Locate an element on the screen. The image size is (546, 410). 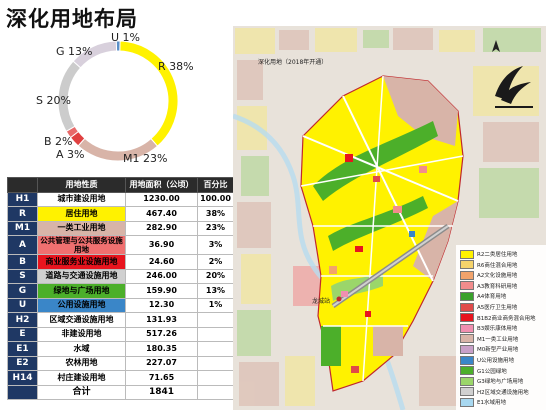
row-percent: 38% is located at coordinates (215, 214).